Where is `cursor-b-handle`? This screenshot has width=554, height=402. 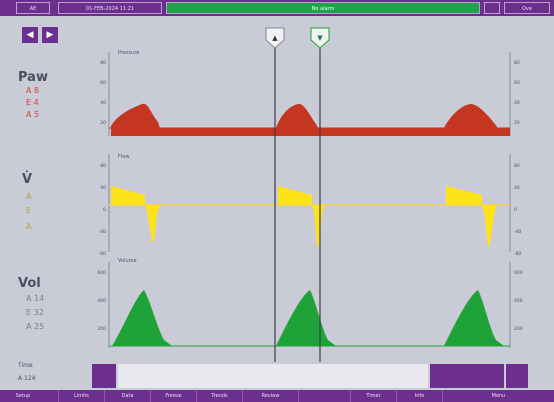 cursor-b-handle is located at coordinates (320, 38).